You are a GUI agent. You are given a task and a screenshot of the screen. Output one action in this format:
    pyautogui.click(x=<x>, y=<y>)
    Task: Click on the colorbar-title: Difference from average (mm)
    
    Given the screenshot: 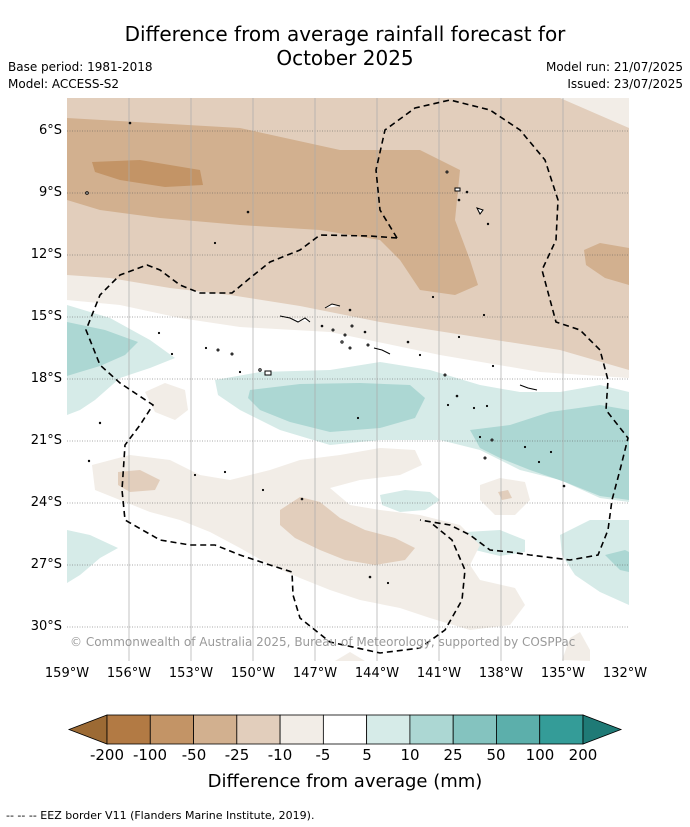 What is the action you would take?
    pyautogui.click(x=345, y=781)
    